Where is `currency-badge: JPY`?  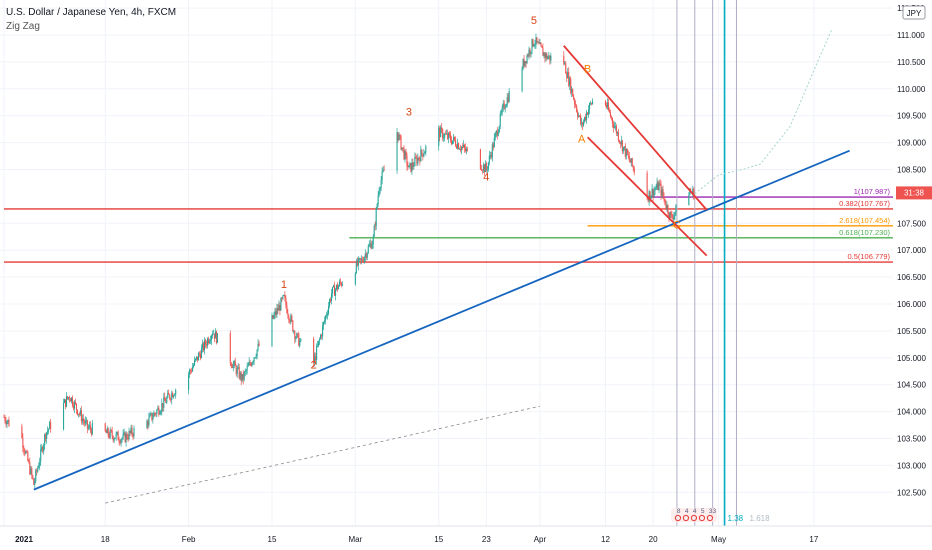
currency-badge: JPY is located at coordinates (914, 12).